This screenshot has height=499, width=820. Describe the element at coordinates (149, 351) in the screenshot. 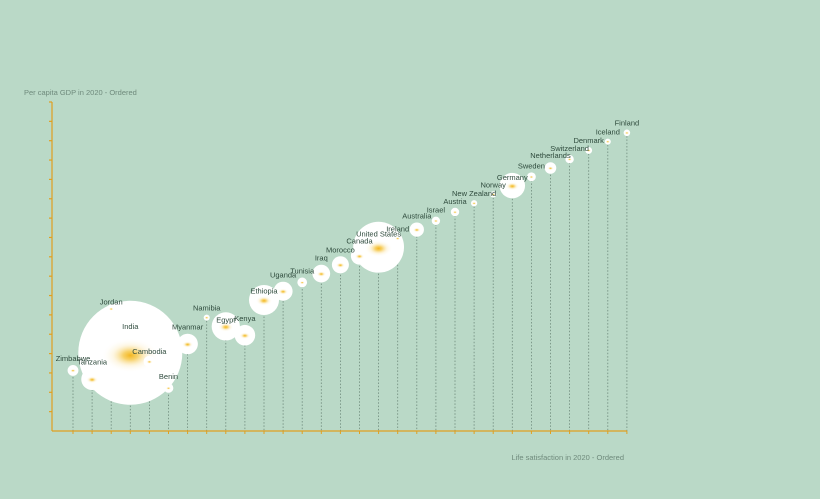

I see `label-cambodia: Cambodia` at that location.